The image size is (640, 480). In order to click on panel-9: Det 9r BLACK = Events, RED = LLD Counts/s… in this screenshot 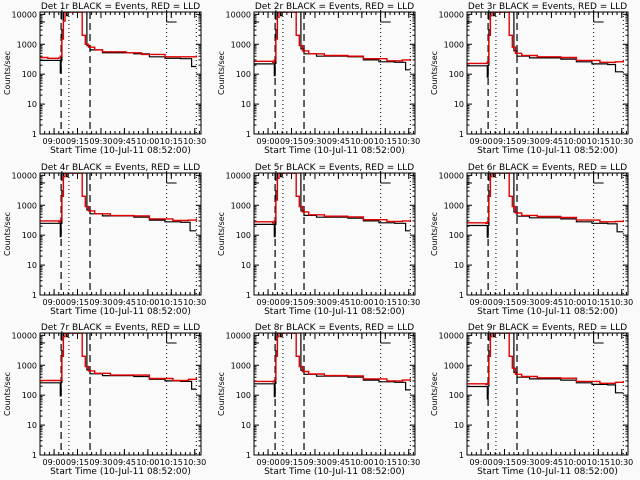, I will do `click(531, 400)`.